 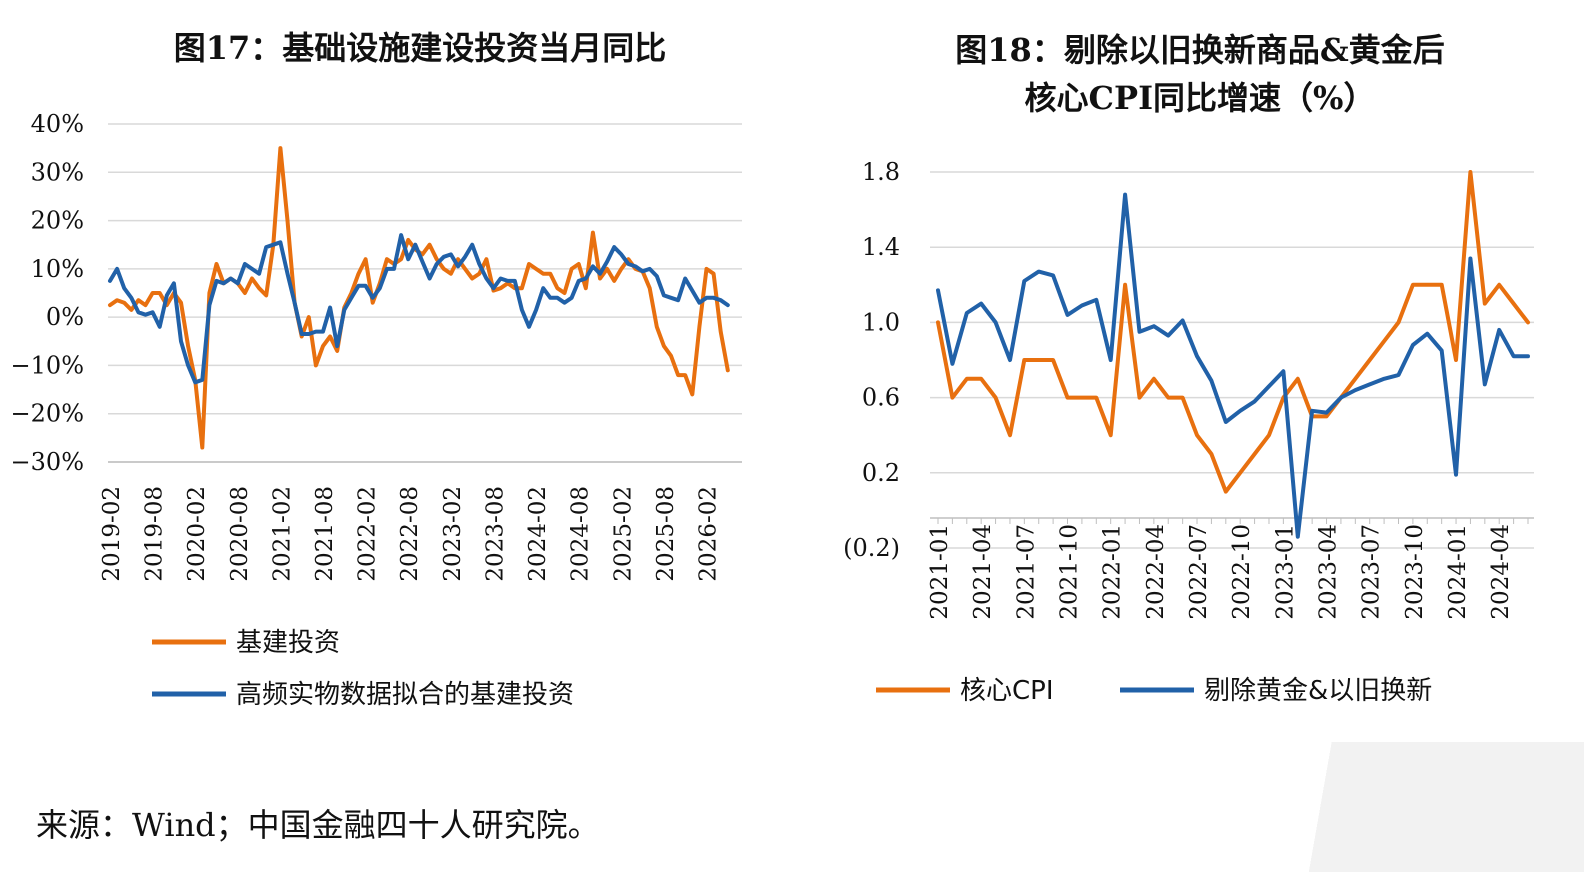 What do you see at coordinates (623, 534) in the screenshot?
I see `x-tick-label: 2025-02` at bounding box center [623, 534].